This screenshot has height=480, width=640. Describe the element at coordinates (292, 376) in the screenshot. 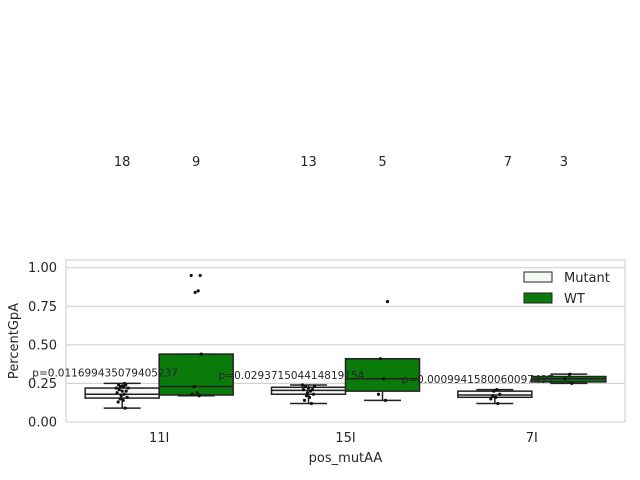

I see `p-value-label: p=0.029371504414819154` at that location.